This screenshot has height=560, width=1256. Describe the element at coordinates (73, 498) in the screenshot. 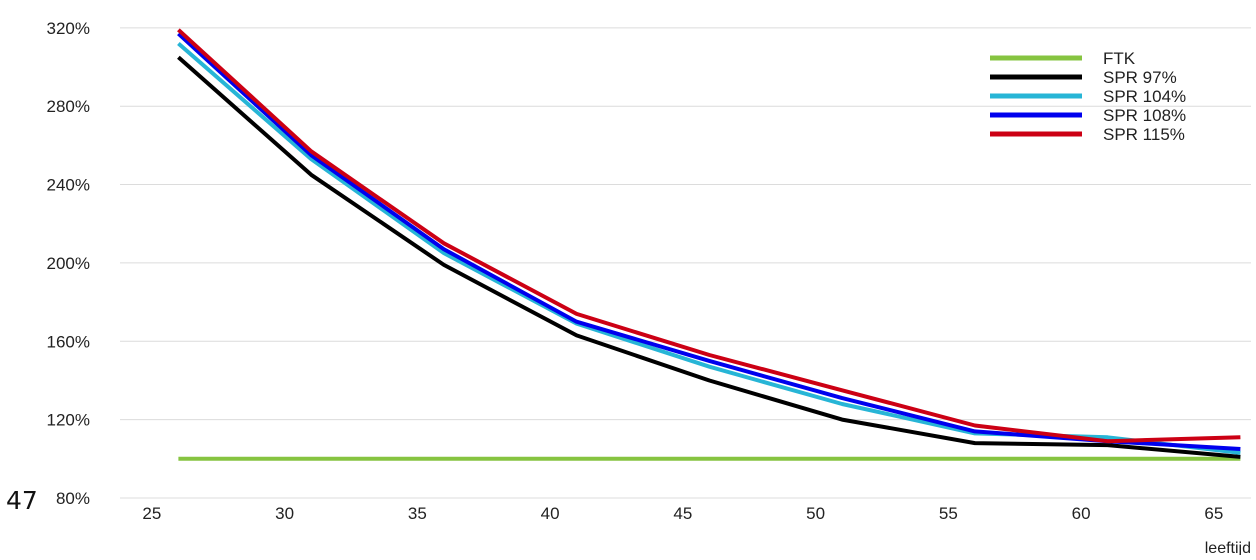

I see `y-tick-label: 80%` at that location.